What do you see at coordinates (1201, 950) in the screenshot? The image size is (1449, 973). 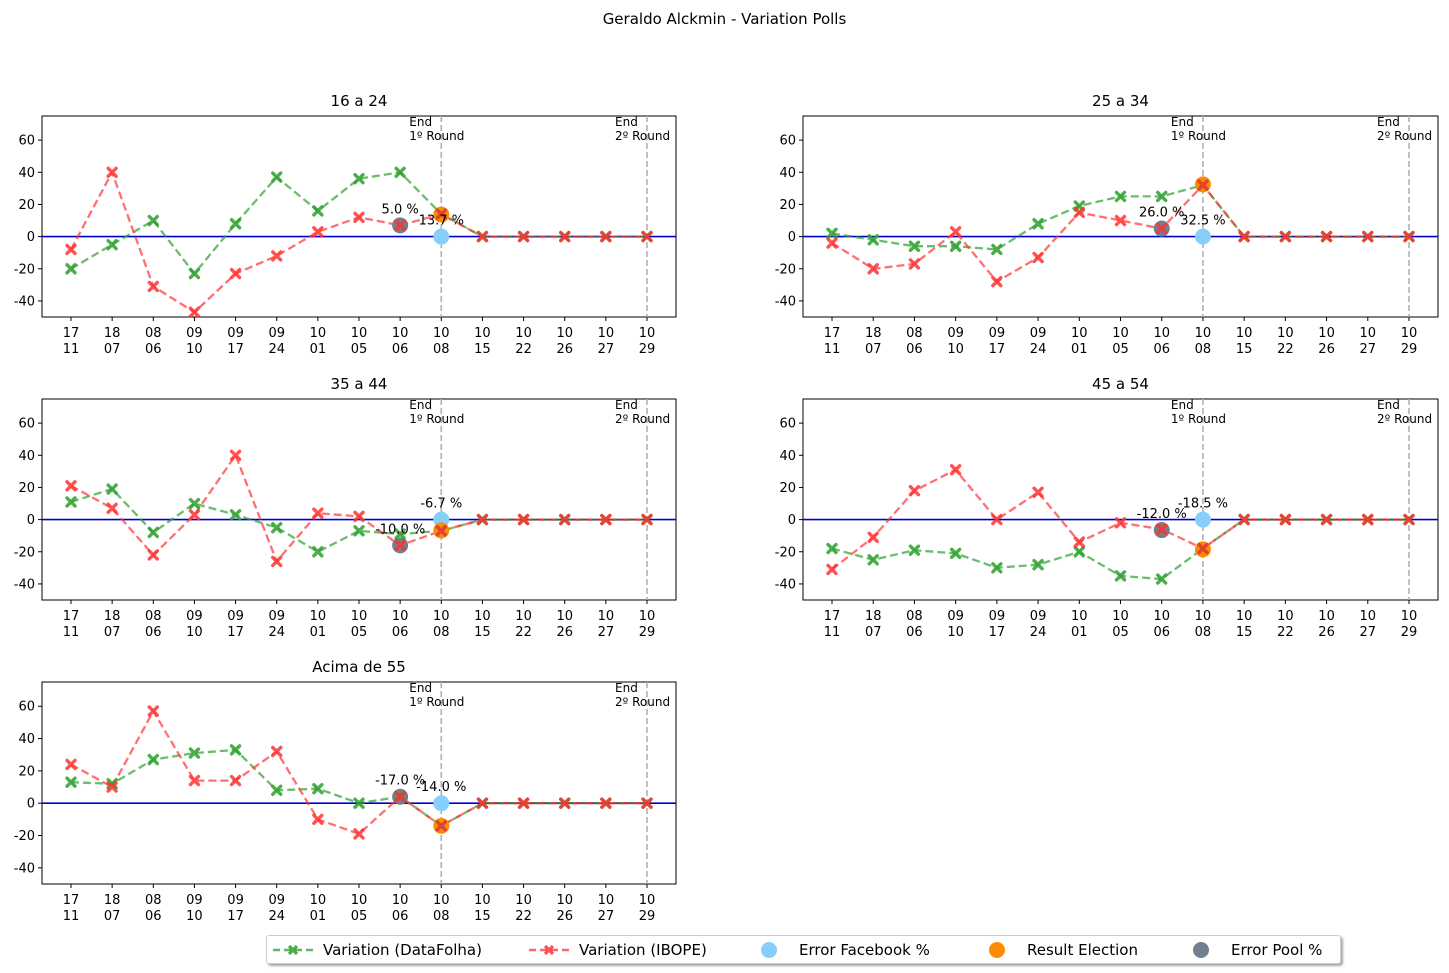 I see `legend-symbol-pool` at bounding box center [1201, 950].